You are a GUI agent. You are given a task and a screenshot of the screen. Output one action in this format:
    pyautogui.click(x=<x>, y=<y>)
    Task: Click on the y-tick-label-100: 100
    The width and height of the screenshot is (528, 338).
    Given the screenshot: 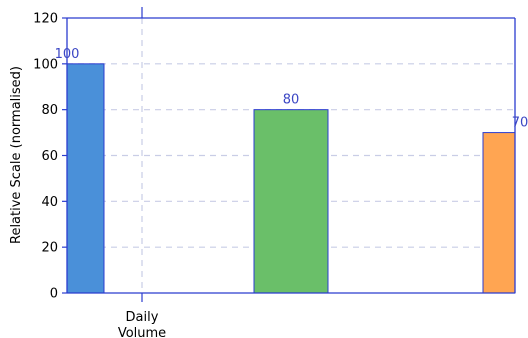 What is the action you would take?
    pyautogui.click(x=45, y=64)
    